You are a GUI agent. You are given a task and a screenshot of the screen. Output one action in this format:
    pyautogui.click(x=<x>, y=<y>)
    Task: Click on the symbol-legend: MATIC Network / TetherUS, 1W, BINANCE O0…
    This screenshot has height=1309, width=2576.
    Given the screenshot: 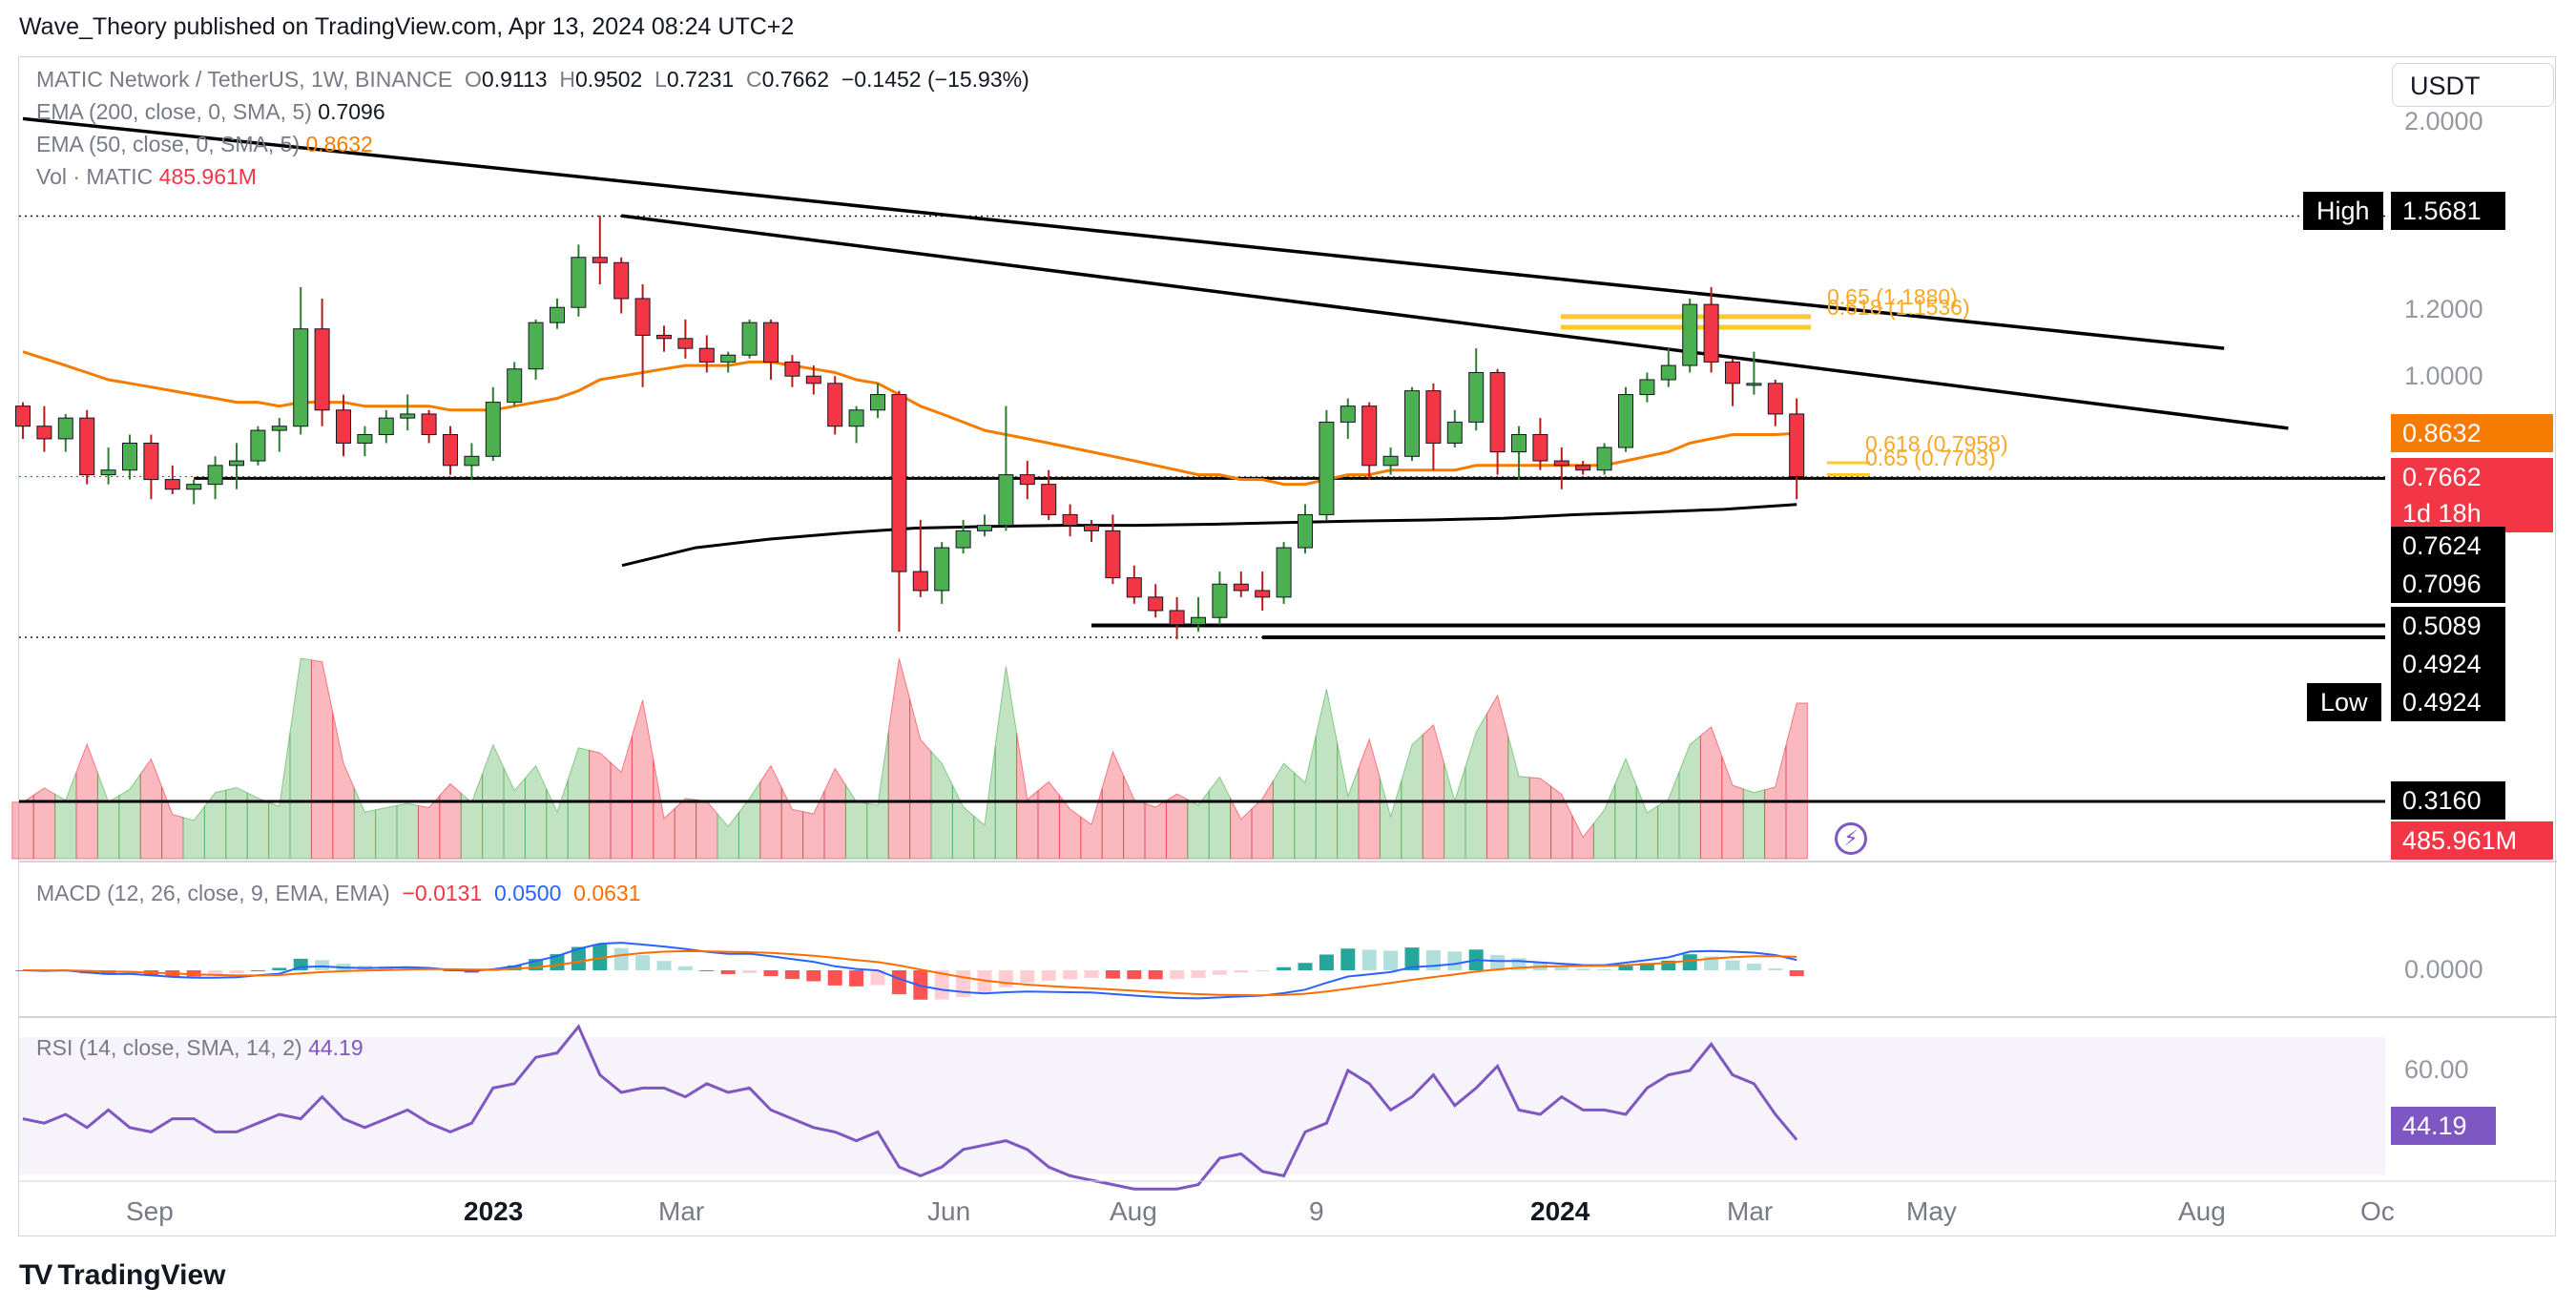 What is the action you would take?
    pyautogui.click(x=532, y=80)
    